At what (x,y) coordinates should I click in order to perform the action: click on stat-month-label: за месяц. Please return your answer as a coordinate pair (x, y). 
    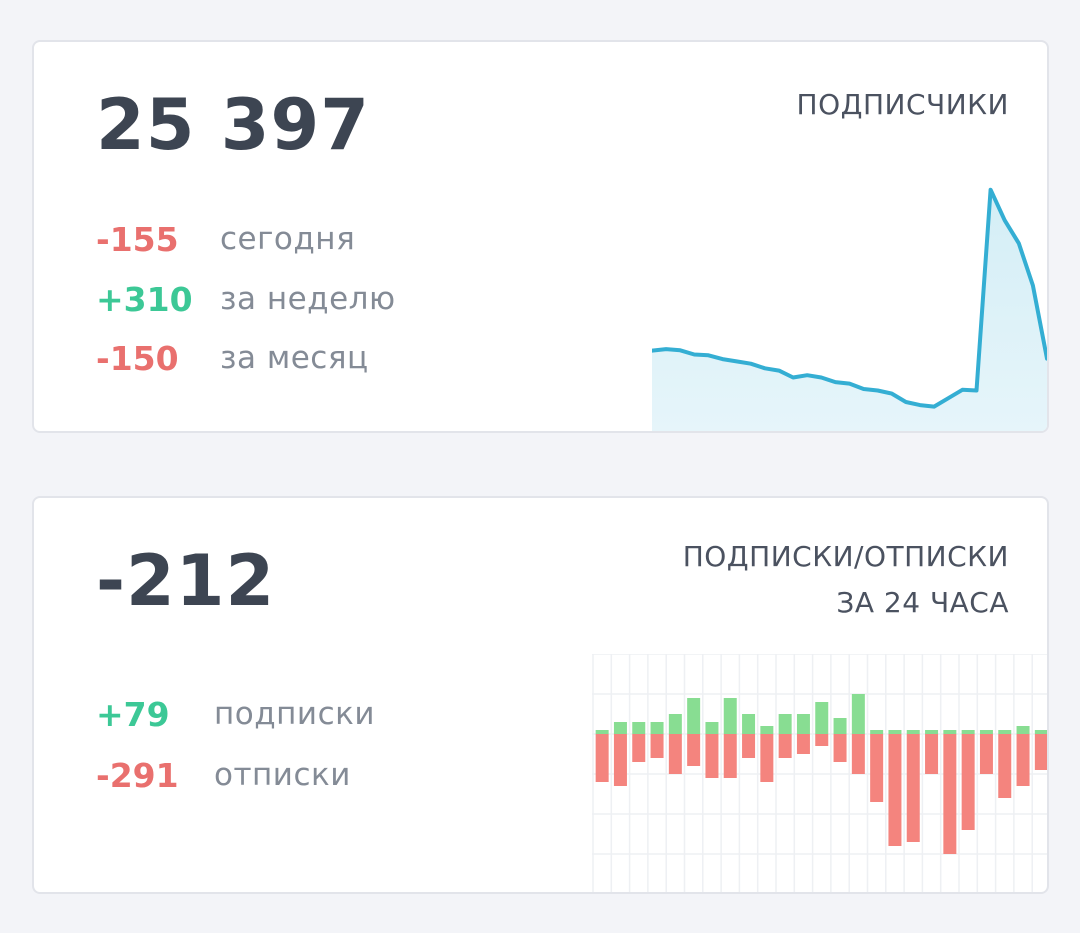
    Looking at the image, I should click on (294, 358).